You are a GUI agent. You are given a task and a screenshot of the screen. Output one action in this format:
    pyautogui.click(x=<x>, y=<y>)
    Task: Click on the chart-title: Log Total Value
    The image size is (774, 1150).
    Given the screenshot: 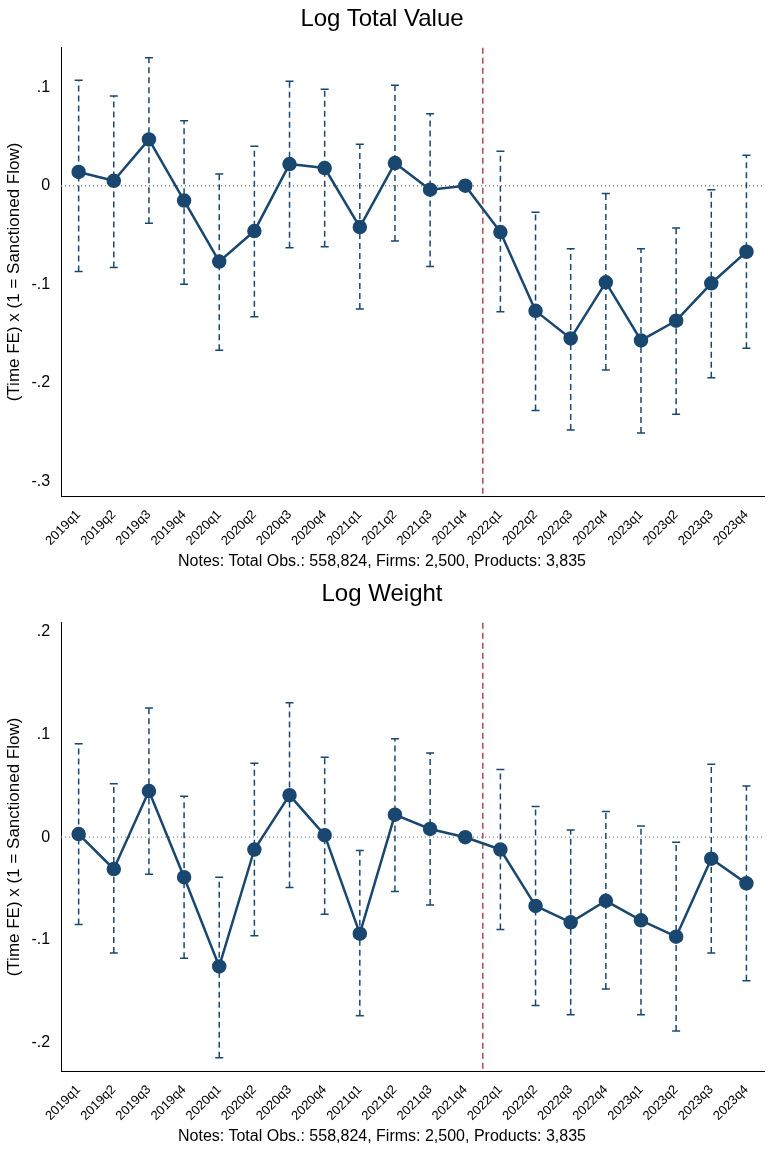 What is the action you would take?
    pyautogui.click(x=382, y=18)
    